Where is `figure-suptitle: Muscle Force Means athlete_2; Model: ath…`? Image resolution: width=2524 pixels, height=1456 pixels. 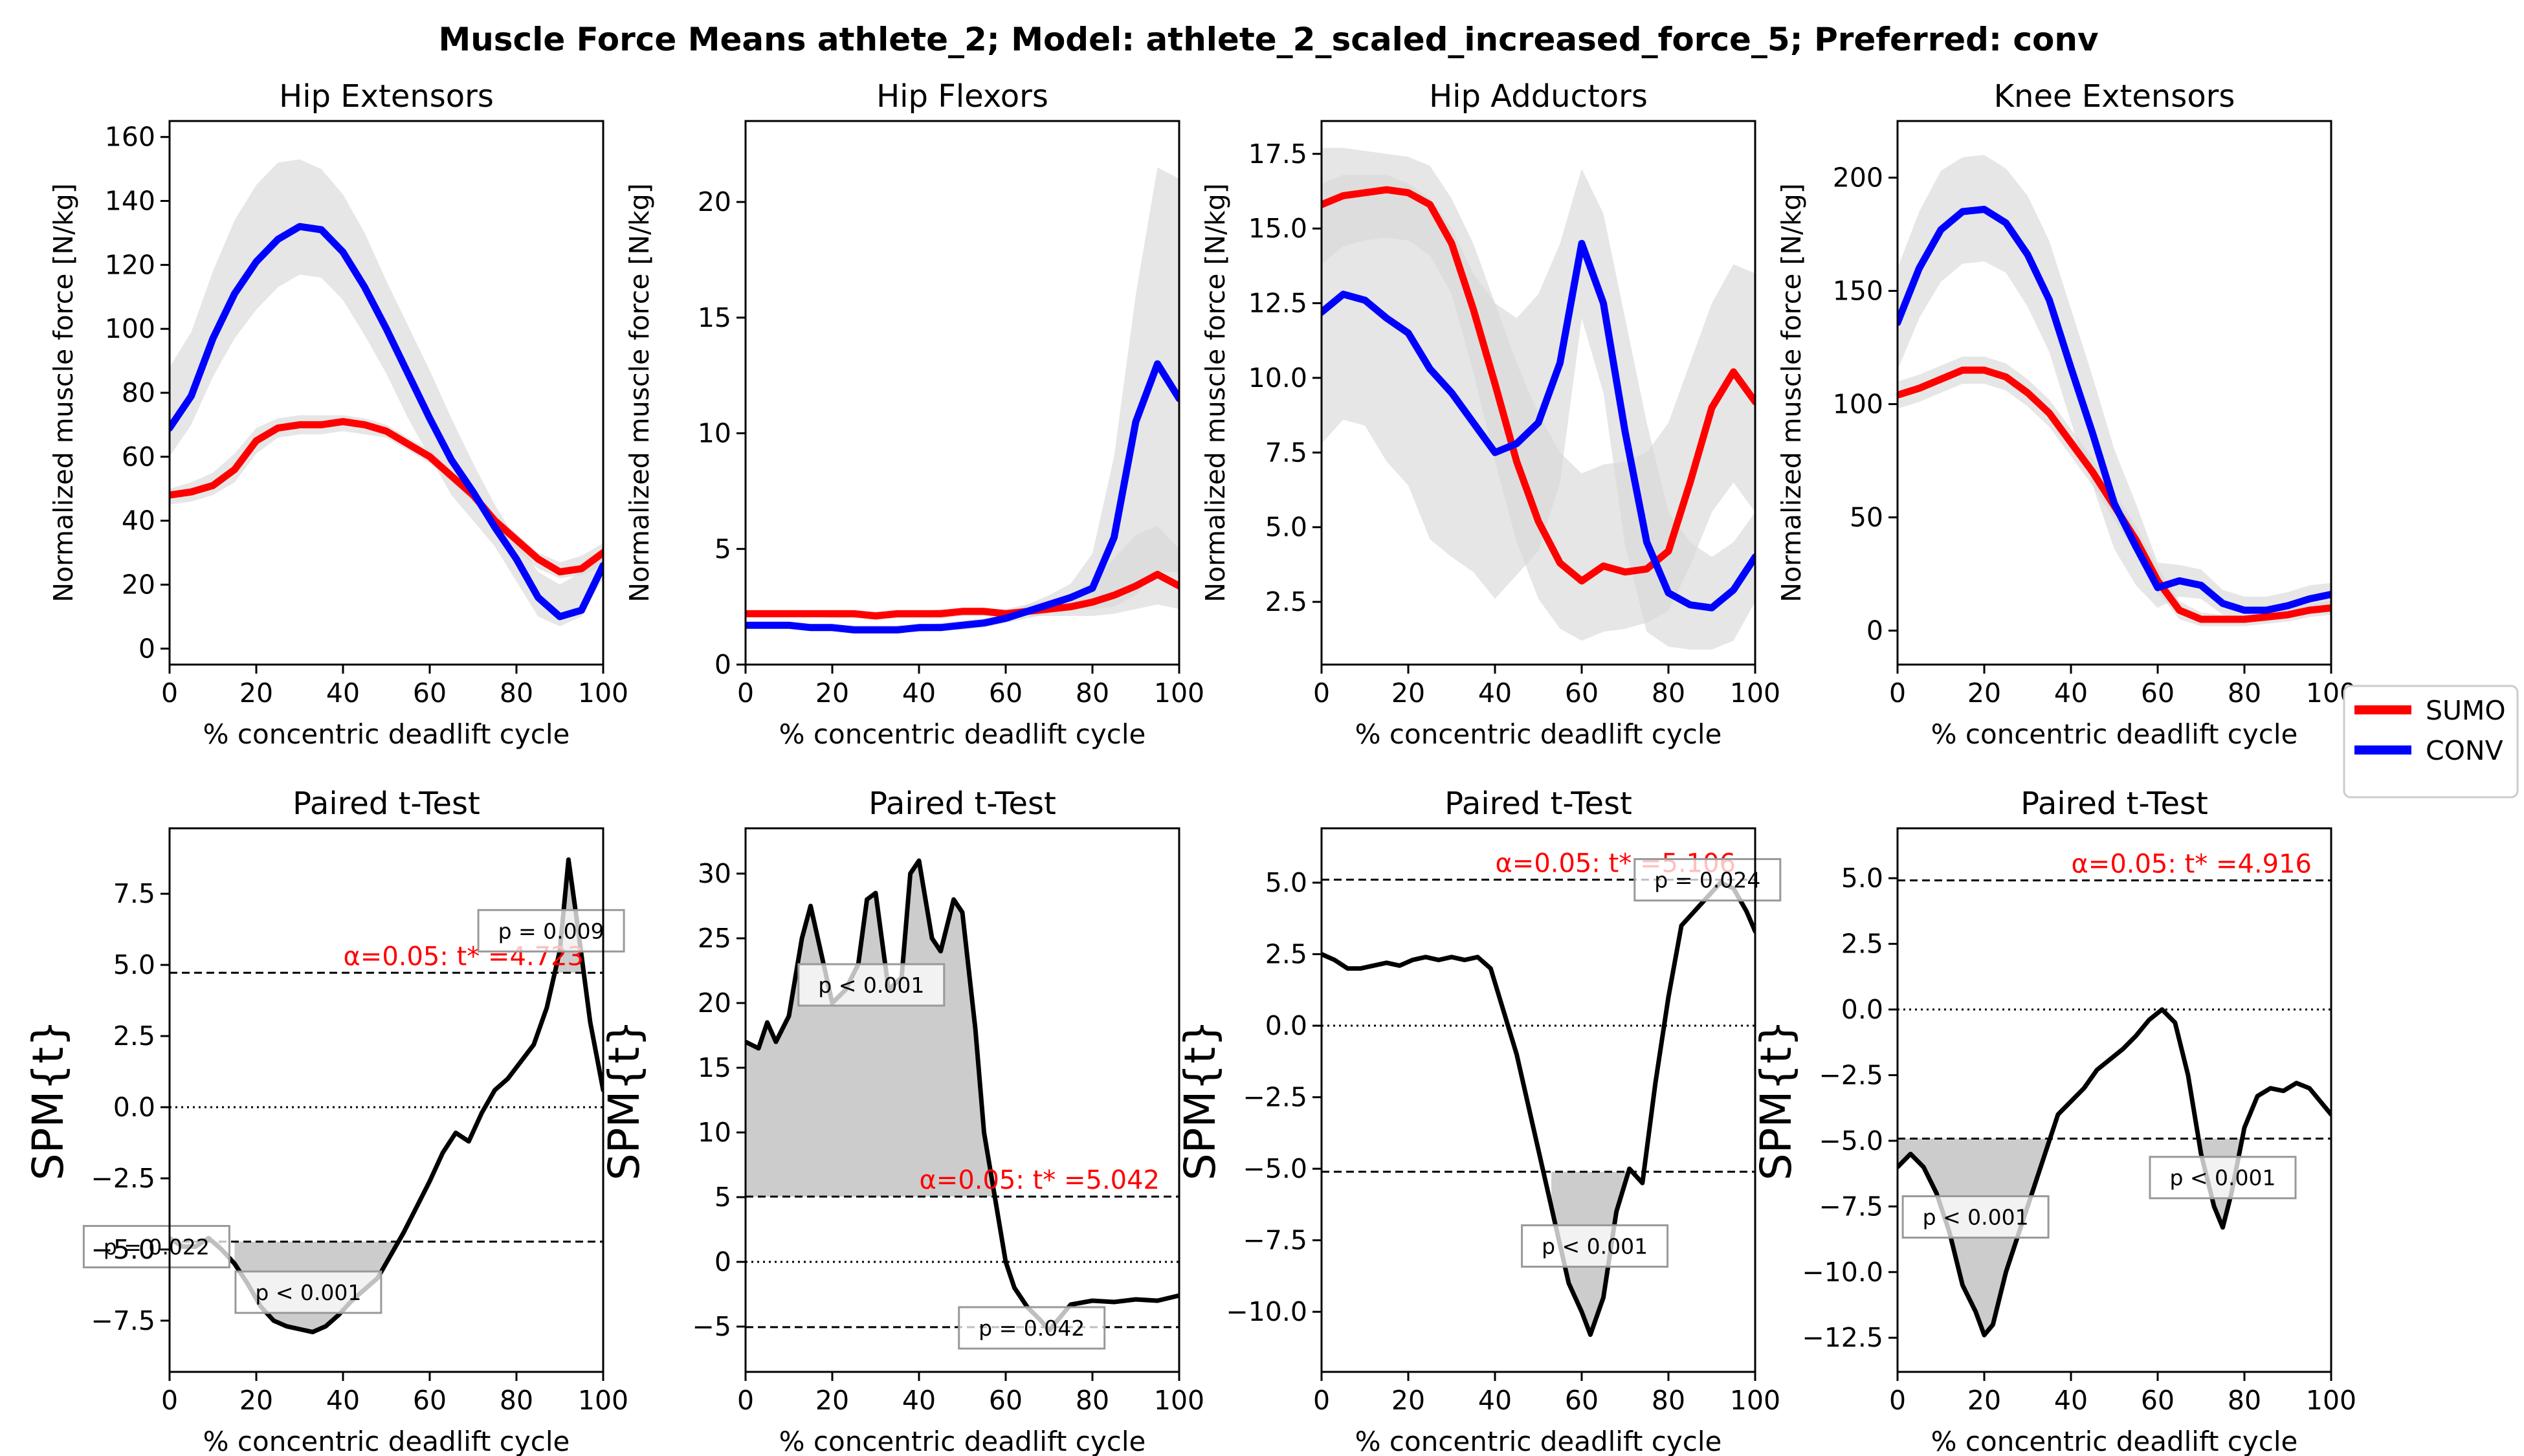
figure-suptitle: Muscle Force Means athlete_2; Model: ath… is located at coordinates (1268, 39).